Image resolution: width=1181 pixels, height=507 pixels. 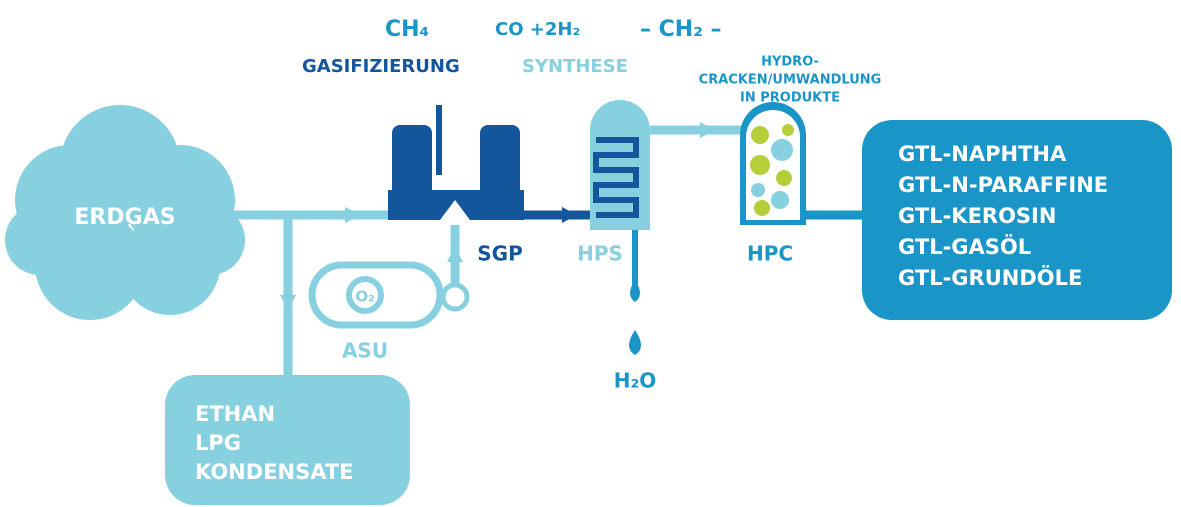 What do you see at coordinates (772, 170) in the screenshot?
I see `catalyst` at bounding box center [772, 170].